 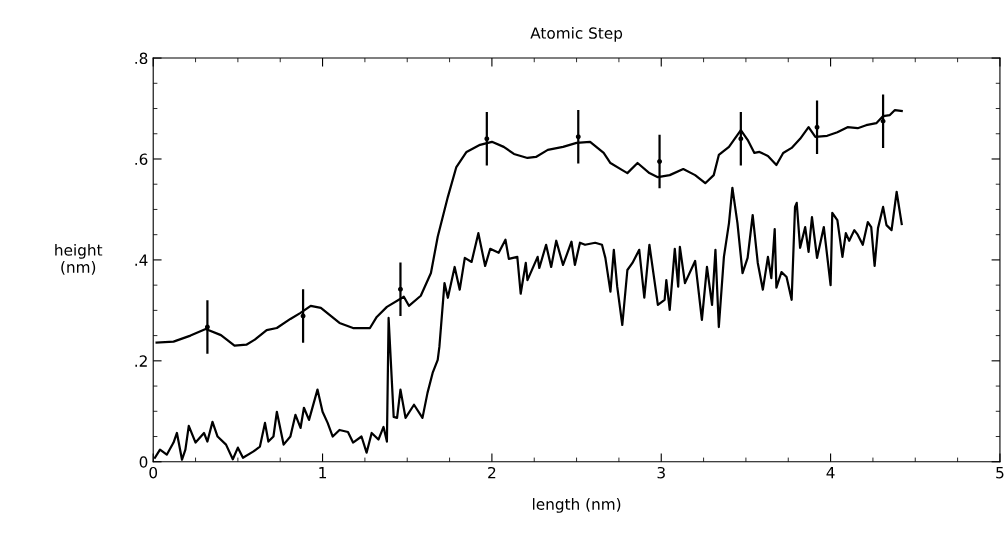 What do you see at coordinates (143, 462) in the screenshot?
I see `y-tick-label: 0` at bounding box center [143, 462].